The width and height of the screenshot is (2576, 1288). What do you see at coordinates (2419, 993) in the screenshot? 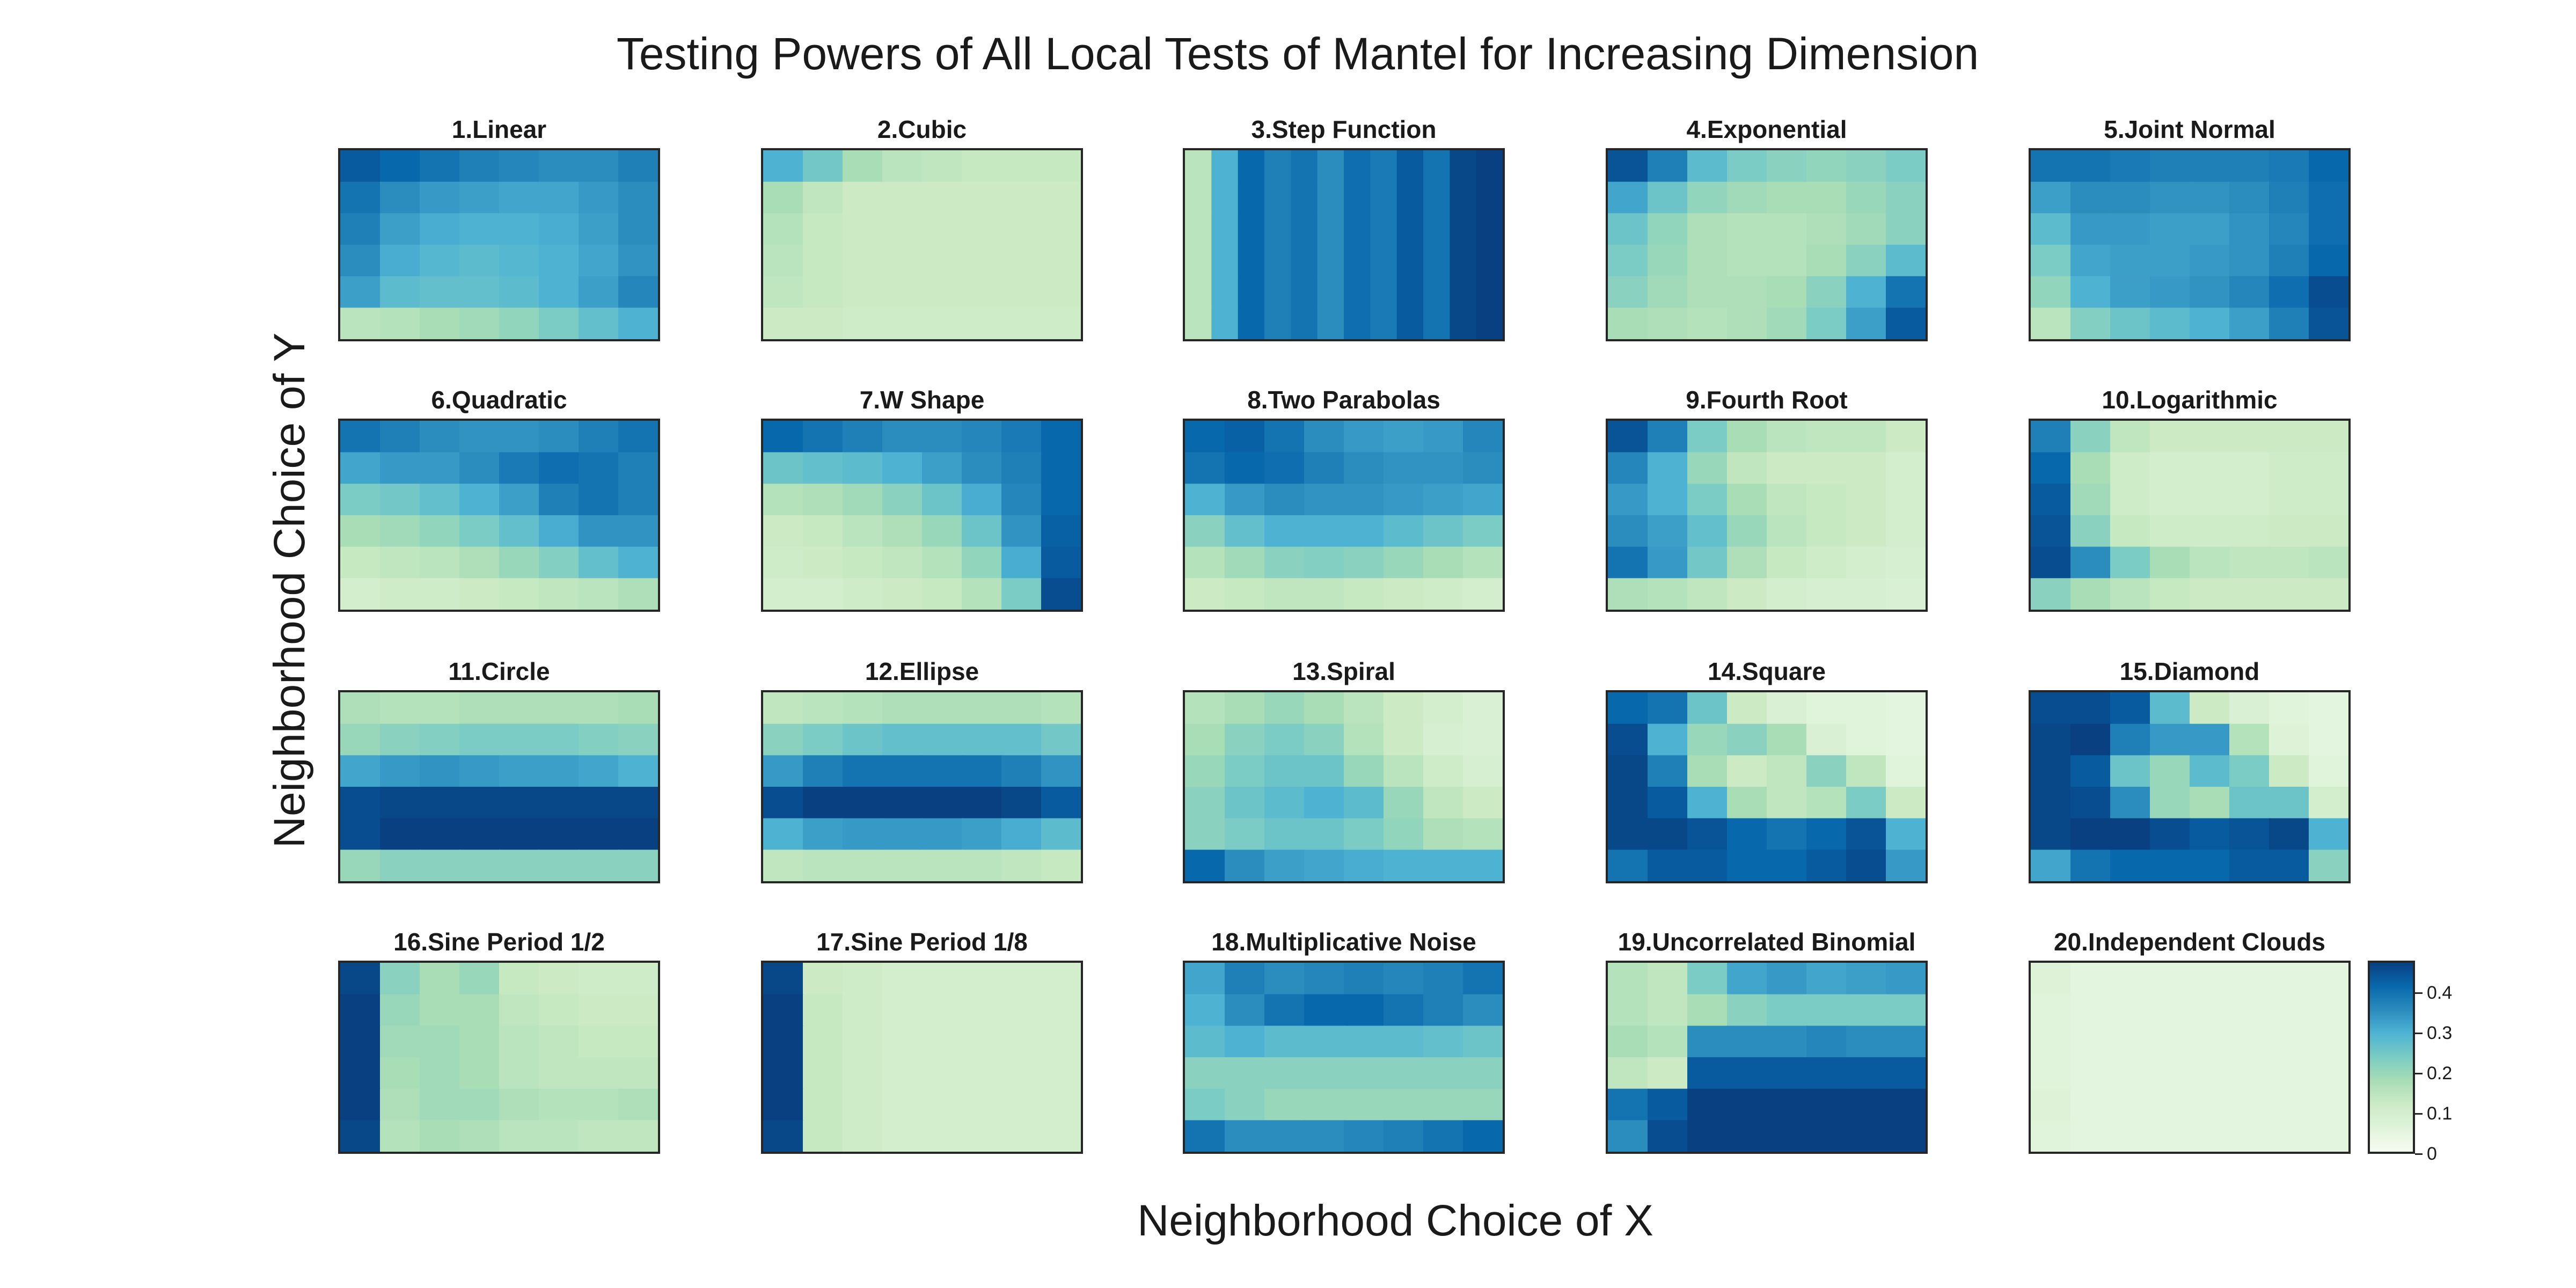
I see `colorbar-tick` at bounding box center [2419, 993].